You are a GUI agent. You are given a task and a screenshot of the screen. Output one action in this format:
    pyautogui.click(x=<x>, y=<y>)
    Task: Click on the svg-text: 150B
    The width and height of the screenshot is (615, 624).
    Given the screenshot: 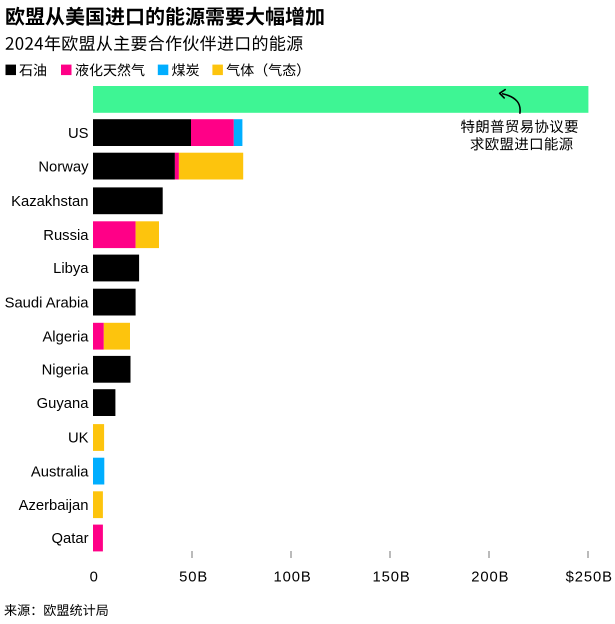 What is the action you would take?
    pyautogui.click(x=392, y=578)
    